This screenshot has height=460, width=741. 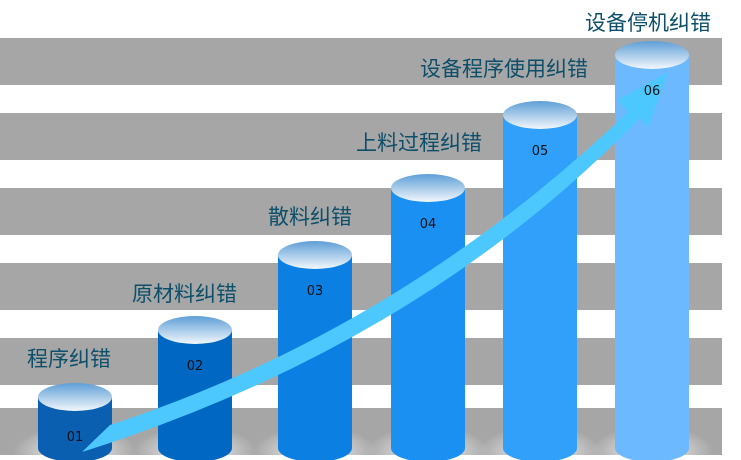 I want to click on step-title: 程序纠错, so click(x=69, y=359).